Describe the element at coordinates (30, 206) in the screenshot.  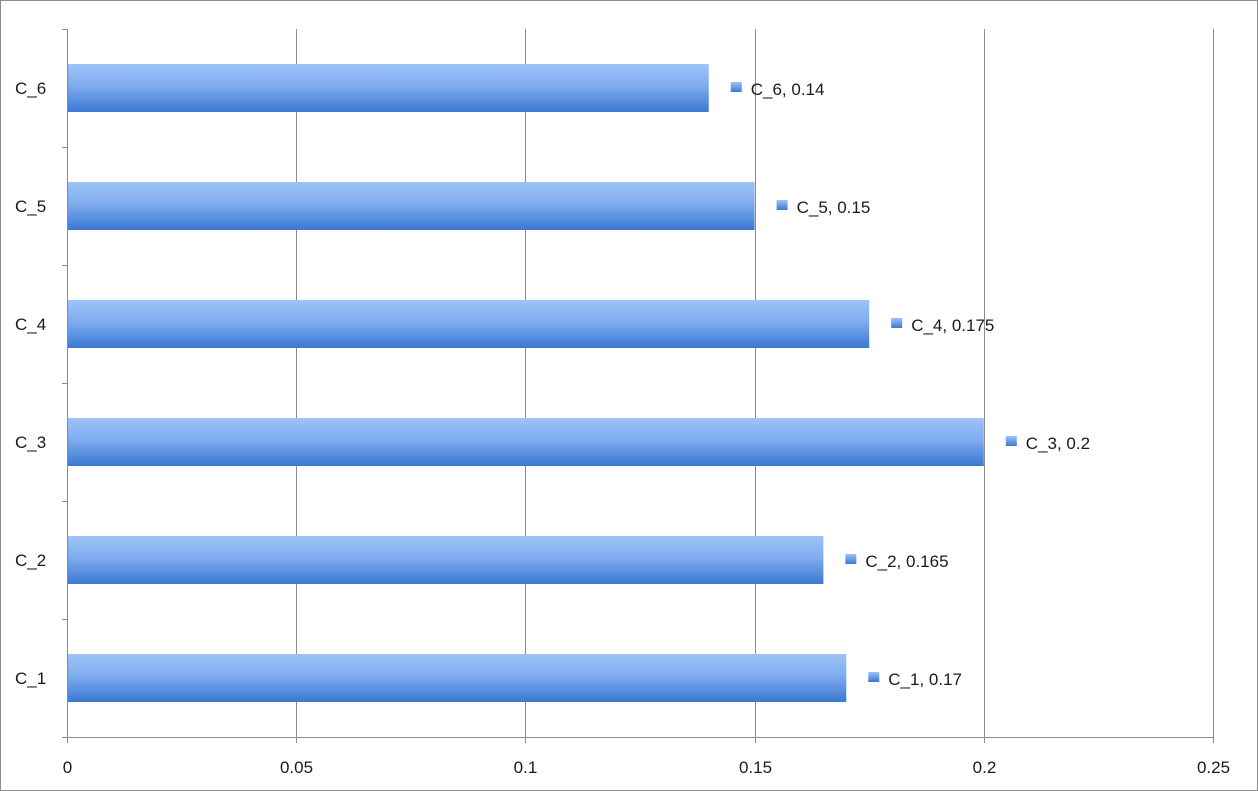
I see `y-category-label: C_5` at that location.